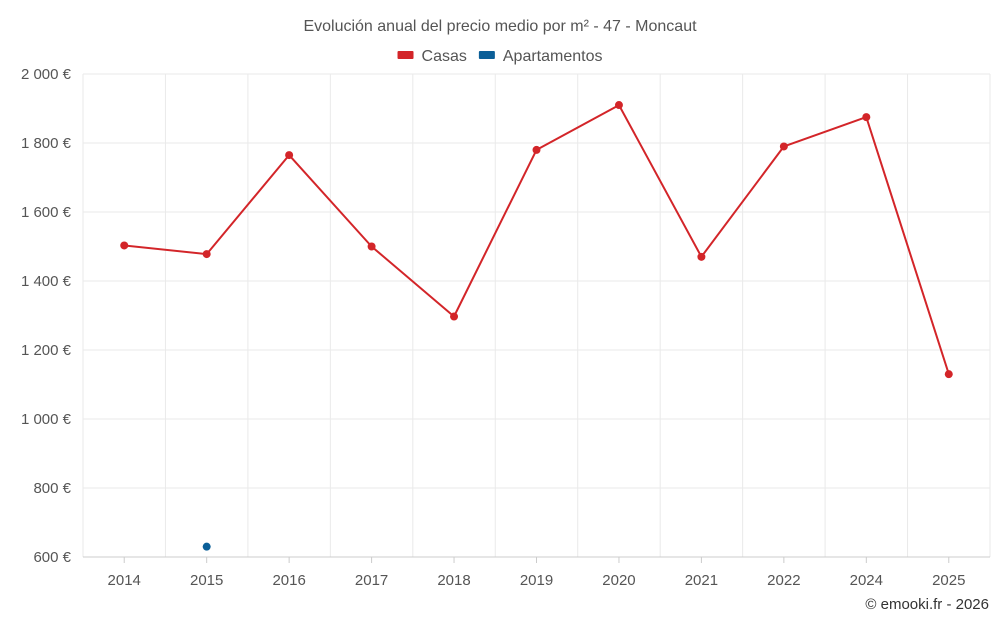 This screenshot has height=625, width=1000. I want to click on legend-item-apartamentos: Apartamentos, so click(540, 56).